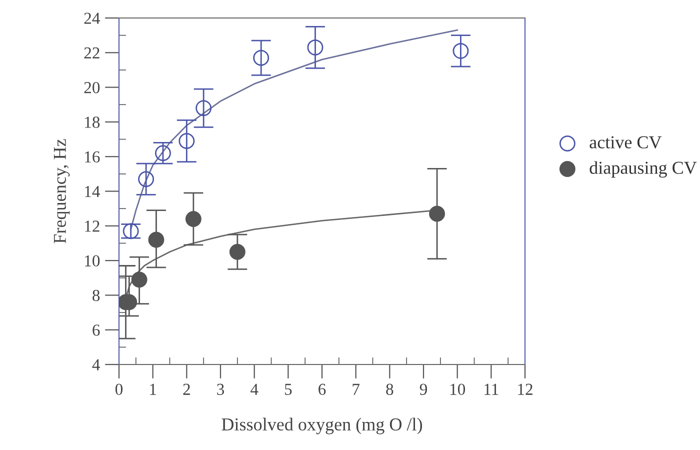 Image resolution: width=700 pixels, height=450 pixels. Describe the element at coordinates (92, 18) in the screenshot. I see `y-tick-label: 24` at that location.